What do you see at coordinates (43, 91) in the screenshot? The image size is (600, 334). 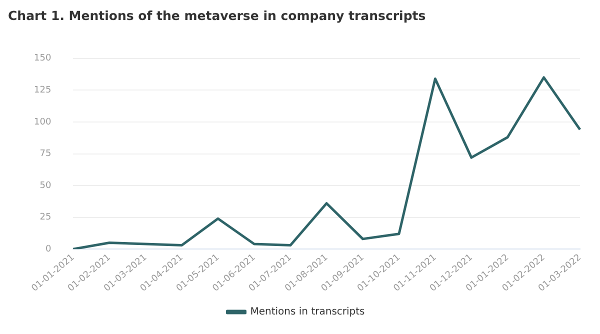 I see `y-tick-label: 125` at bounding box center [43, 91].